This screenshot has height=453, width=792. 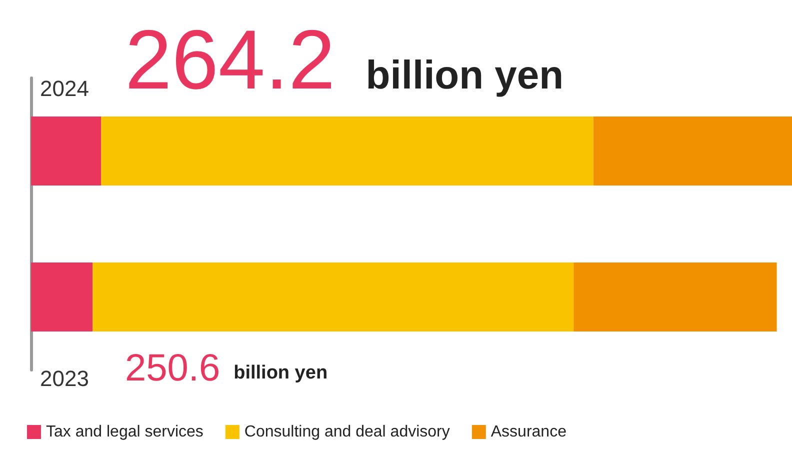 What do you see at coordinates (125, 432) in the screenshot?
I see `legend-label: Tax and legal services` at bounding box center [125, 432].